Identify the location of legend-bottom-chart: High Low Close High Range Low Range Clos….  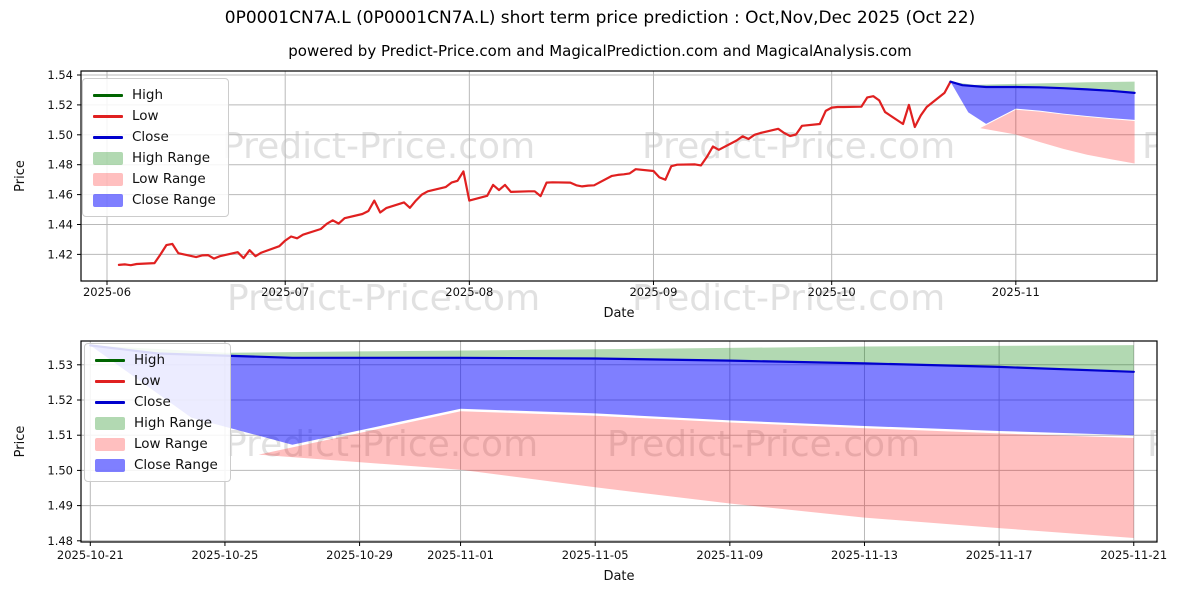
(157, 412).